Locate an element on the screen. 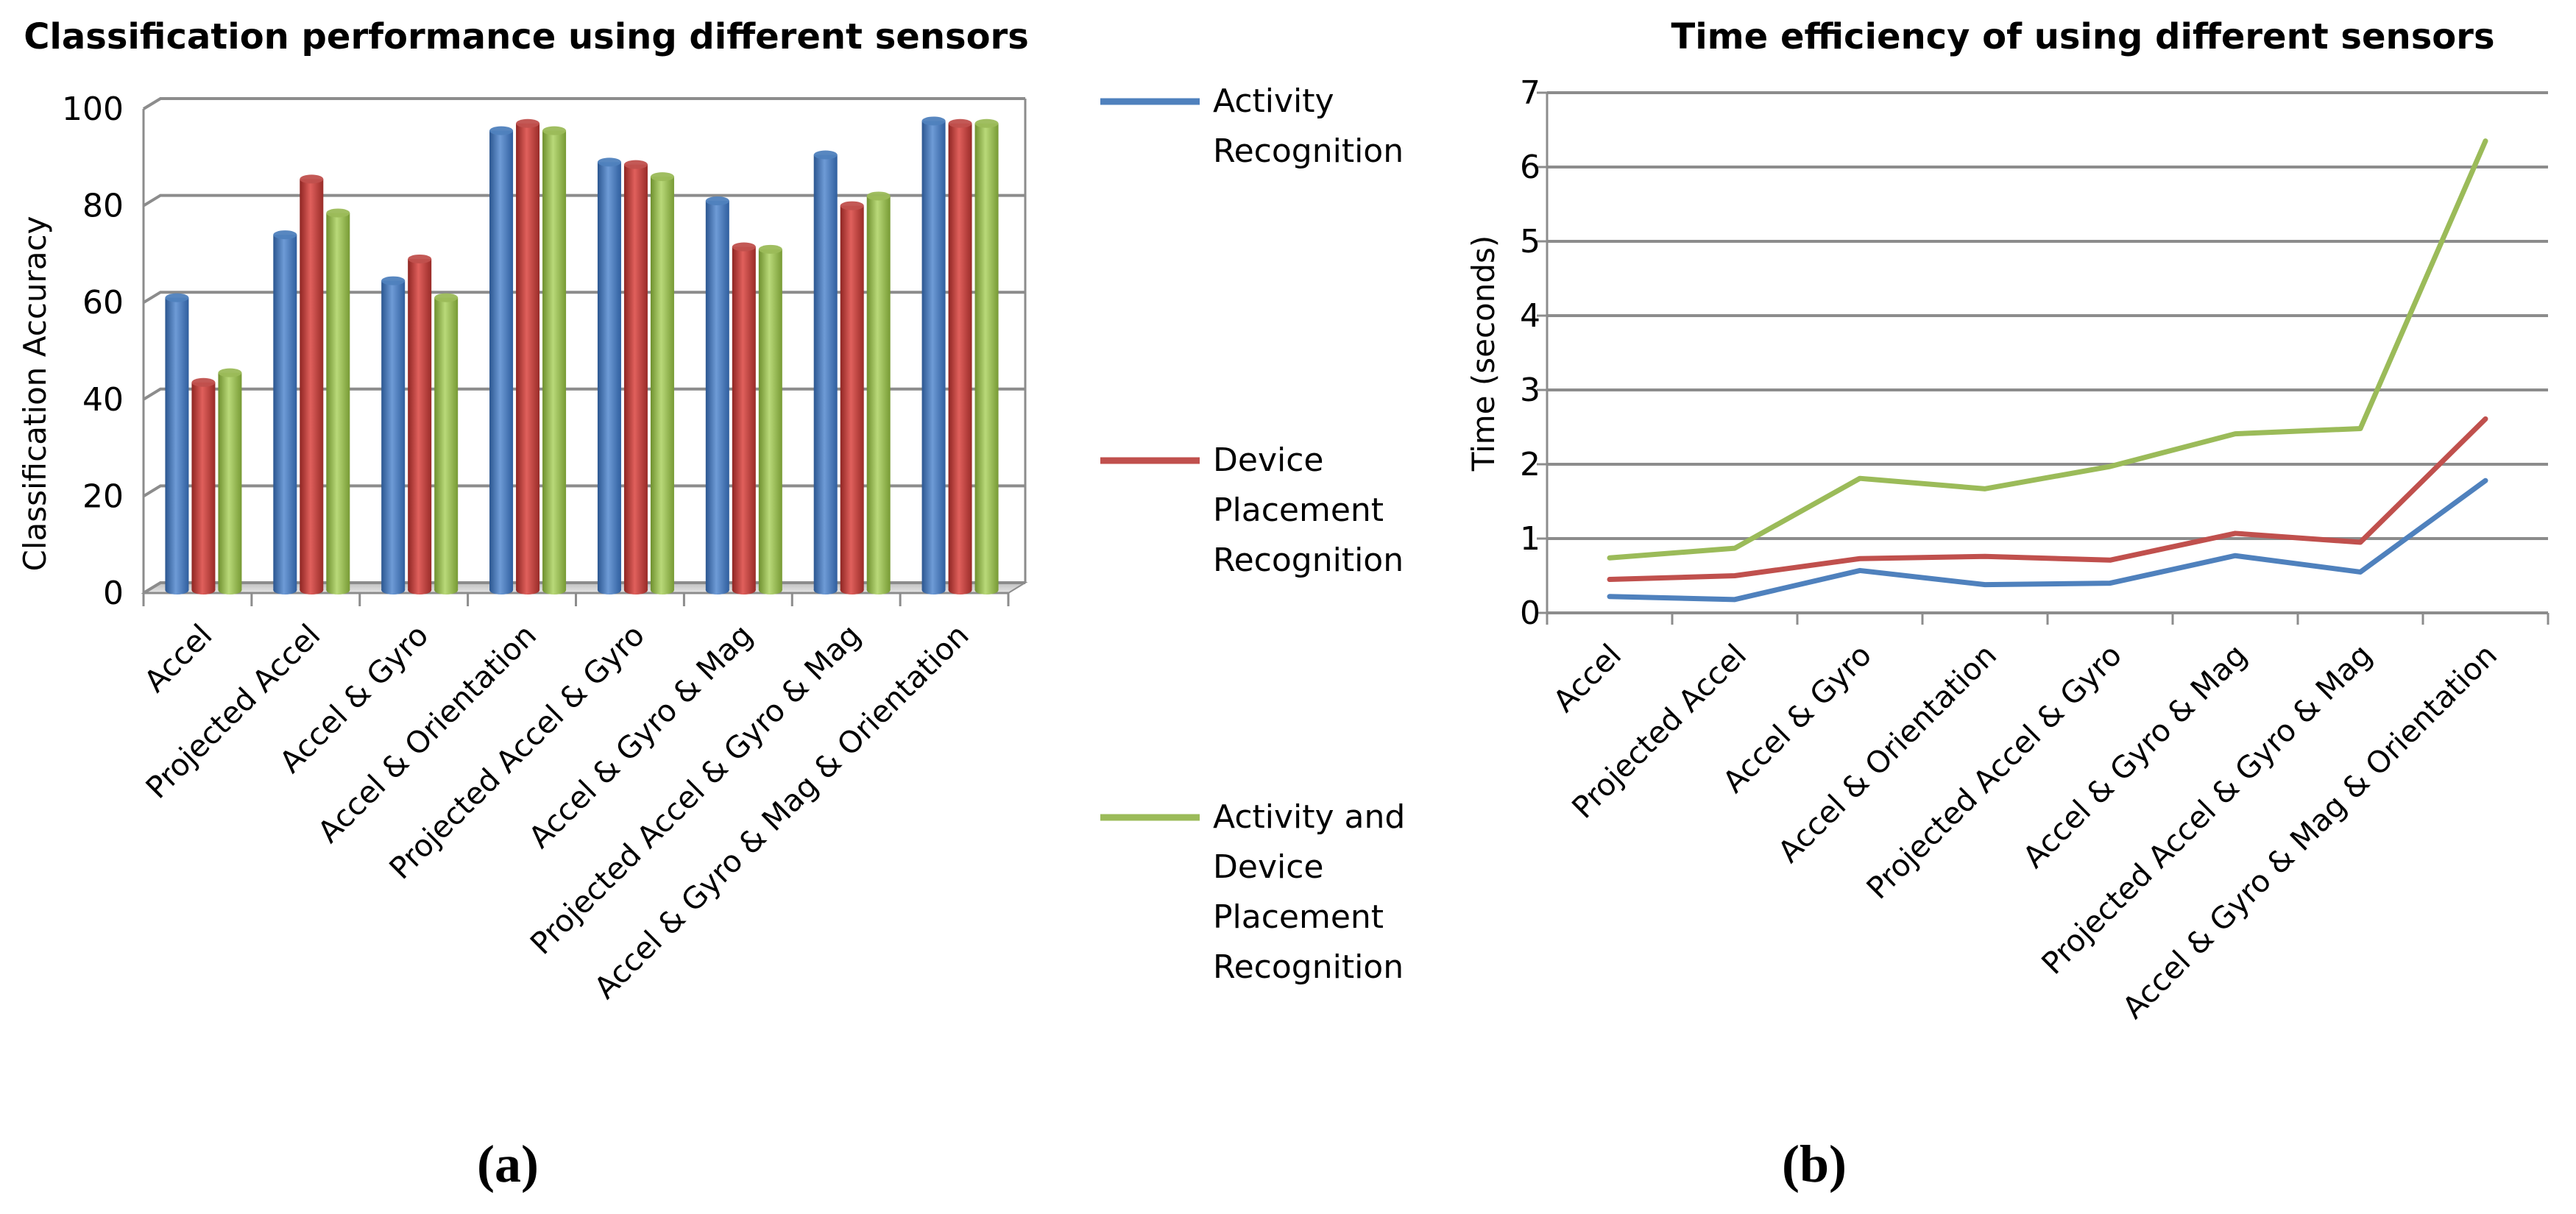  chart-b-category-label: Projected Accel & Gyro is located at coordinates (1994, 771).